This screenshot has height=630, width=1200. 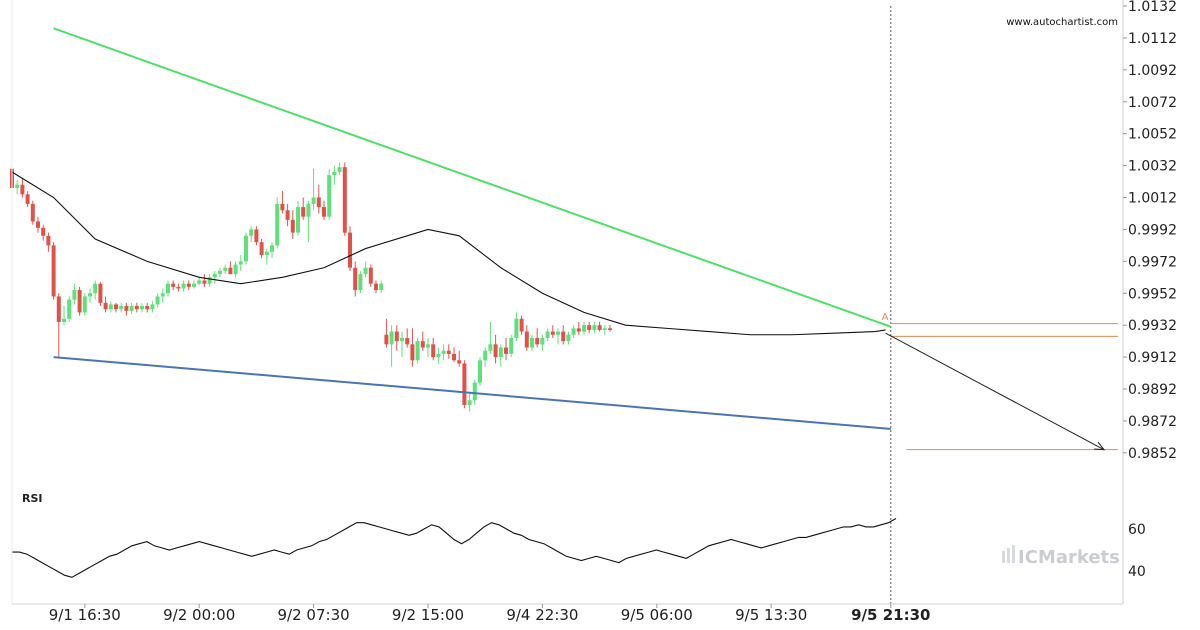 I want to click on y-tick-label: 0.9852, so click(x=1152, y=454).